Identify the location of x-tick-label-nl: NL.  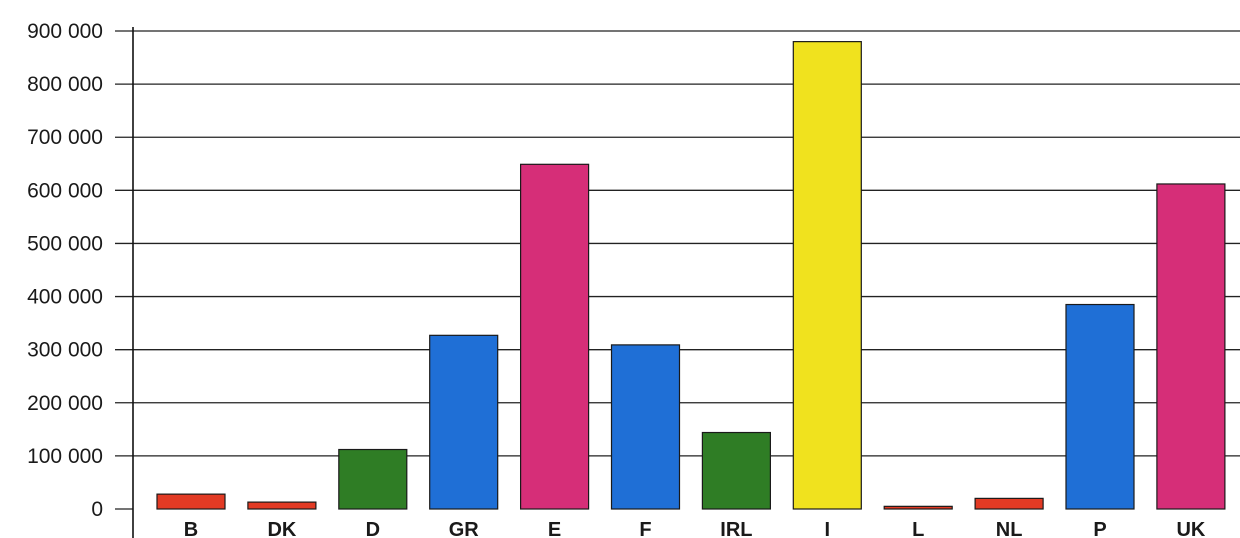
(1009, 528).